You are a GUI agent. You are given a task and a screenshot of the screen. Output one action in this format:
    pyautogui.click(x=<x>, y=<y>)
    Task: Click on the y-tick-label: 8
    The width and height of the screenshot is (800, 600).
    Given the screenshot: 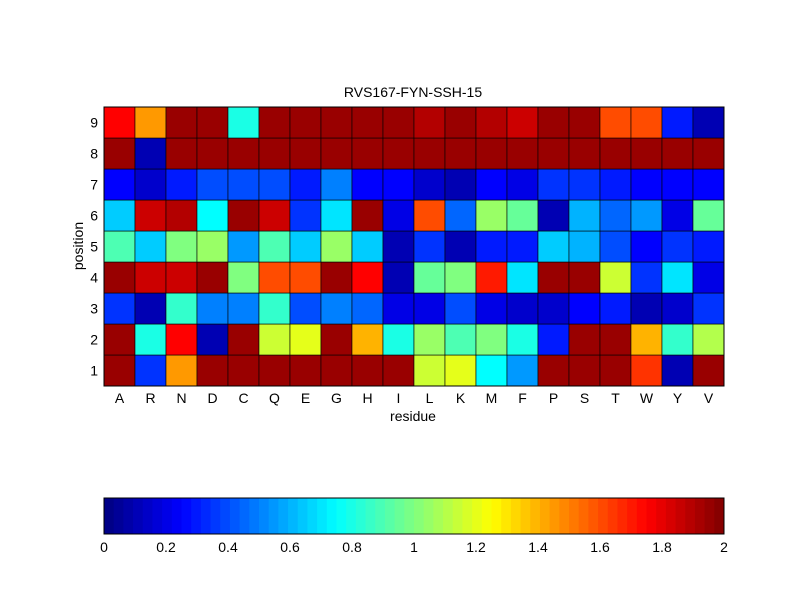 What is the action you would take?
    pyautogui.click(x=94, y=154)
    